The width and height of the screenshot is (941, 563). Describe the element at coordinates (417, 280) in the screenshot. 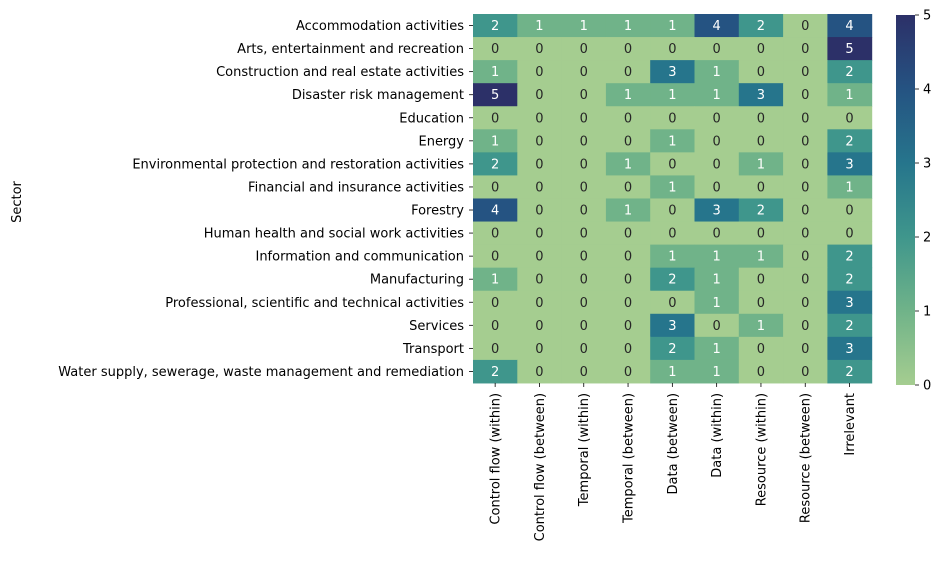

I see `y-tick-label: Manufacturing` at that location.